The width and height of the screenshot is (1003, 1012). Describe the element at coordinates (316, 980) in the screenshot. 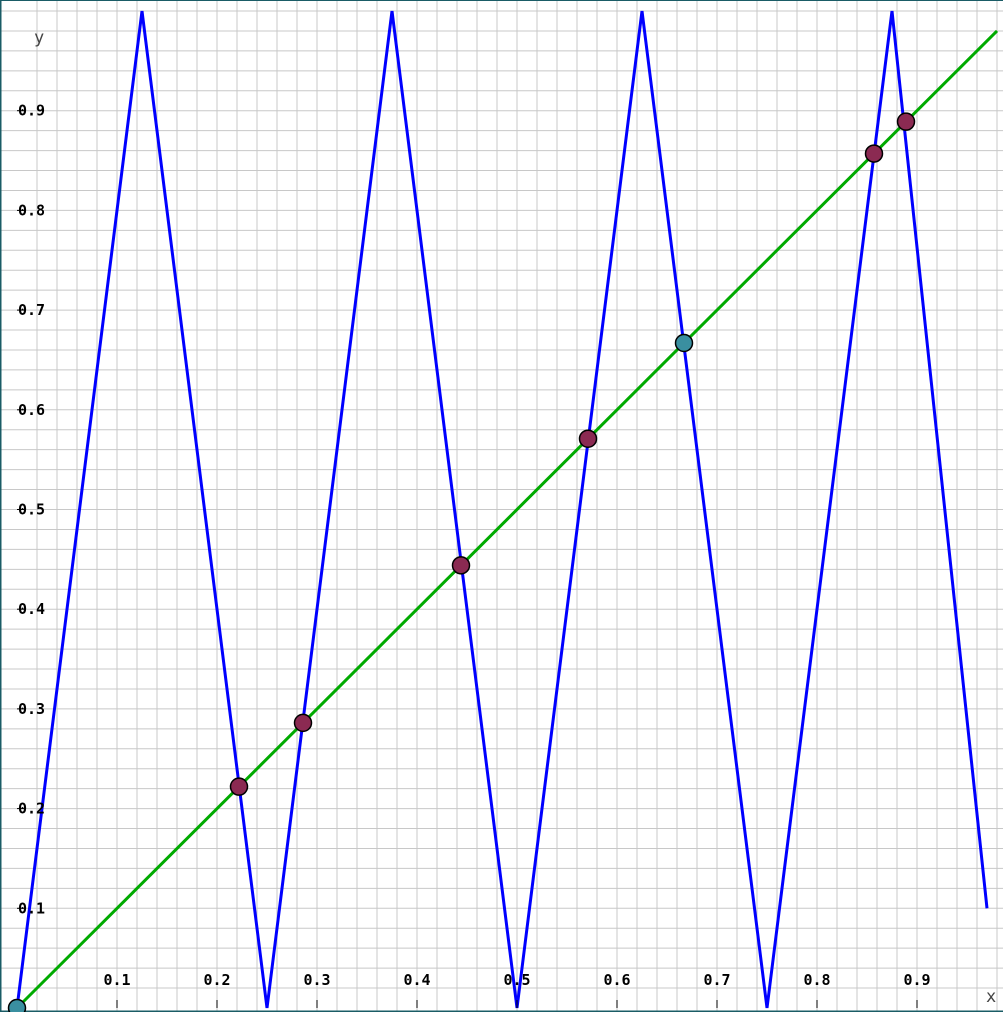

I see `x-tick-label: 0.3` at that location.